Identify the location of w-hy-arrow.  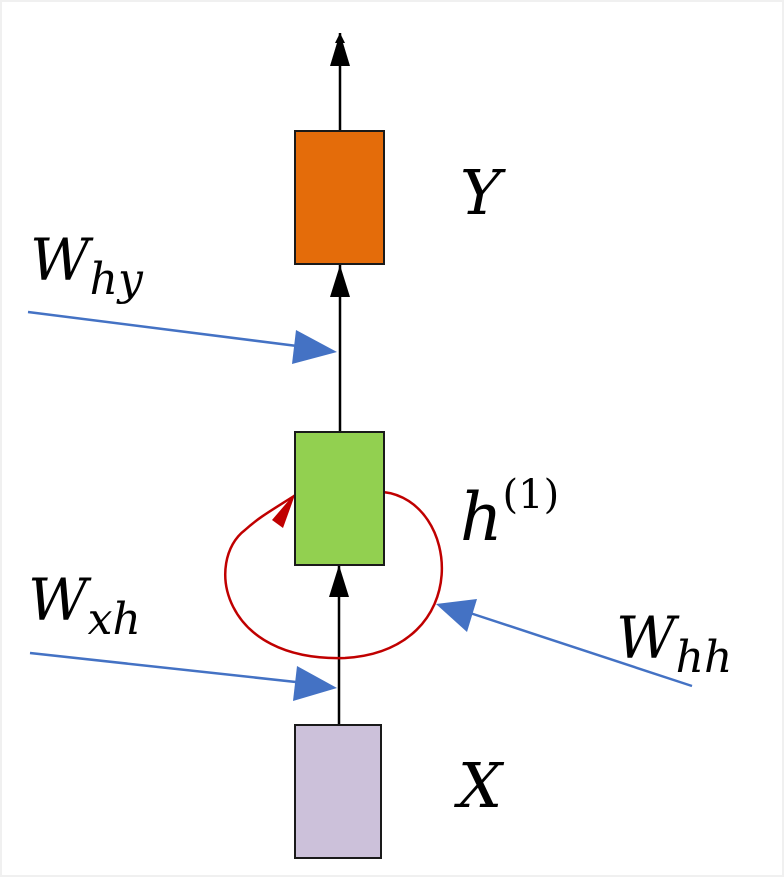
(166, 329).